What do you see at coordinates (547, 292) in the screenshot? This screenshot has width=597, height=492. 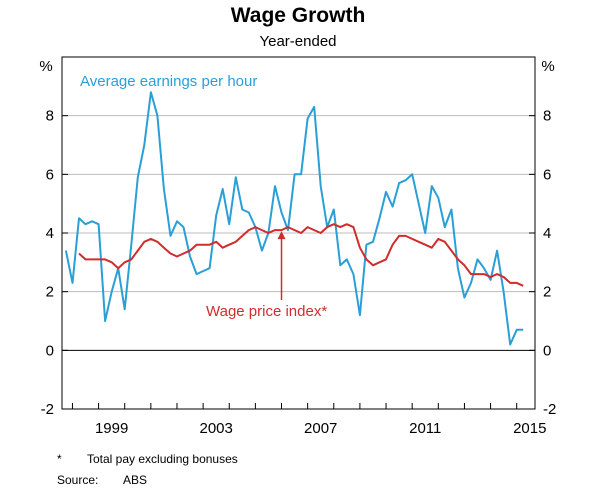 I see `y-tick-label-right: 2` at bounding box center [547, 292].